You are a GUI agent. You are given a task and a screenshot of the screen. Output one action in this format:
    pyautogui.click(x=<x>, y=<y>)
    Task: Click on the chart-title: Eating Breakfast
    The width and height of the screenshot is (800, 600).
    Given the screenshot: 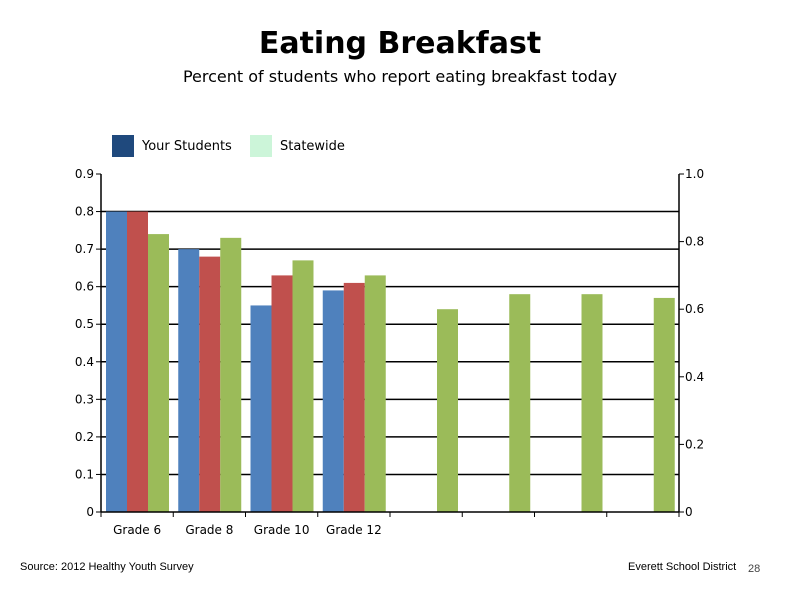 What is the action you would take?
    pyautogui.click(x=400, y=43)
    